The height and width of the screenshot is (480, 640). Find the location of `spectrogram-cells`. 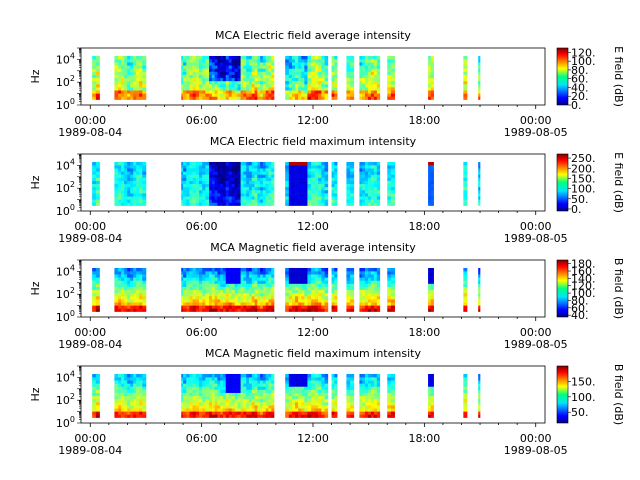

spectrogram-cells is located at coordinates (286, 395).